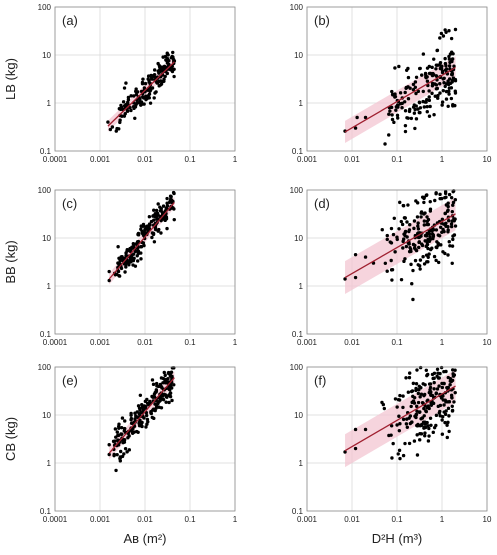 The width and height of the screenshot is (497, 555). Describe the element at coordinates (10, 261) in the screenshot. I see `y-axis-label: BB (kg)` at that location.